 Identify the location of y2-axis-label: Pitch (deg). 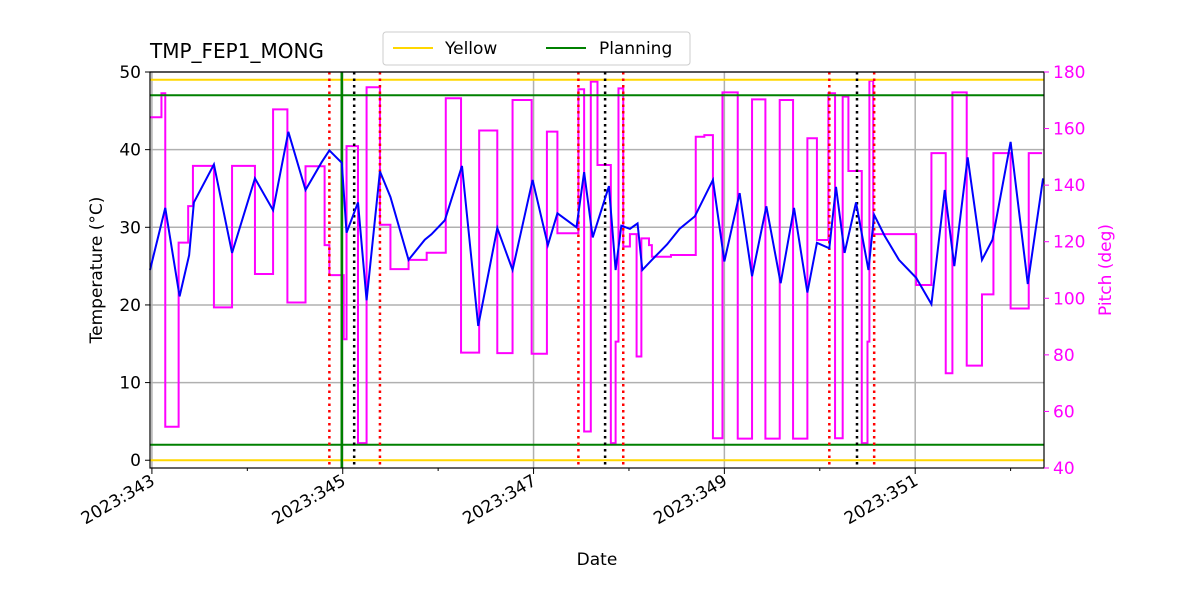
(1106, 270).